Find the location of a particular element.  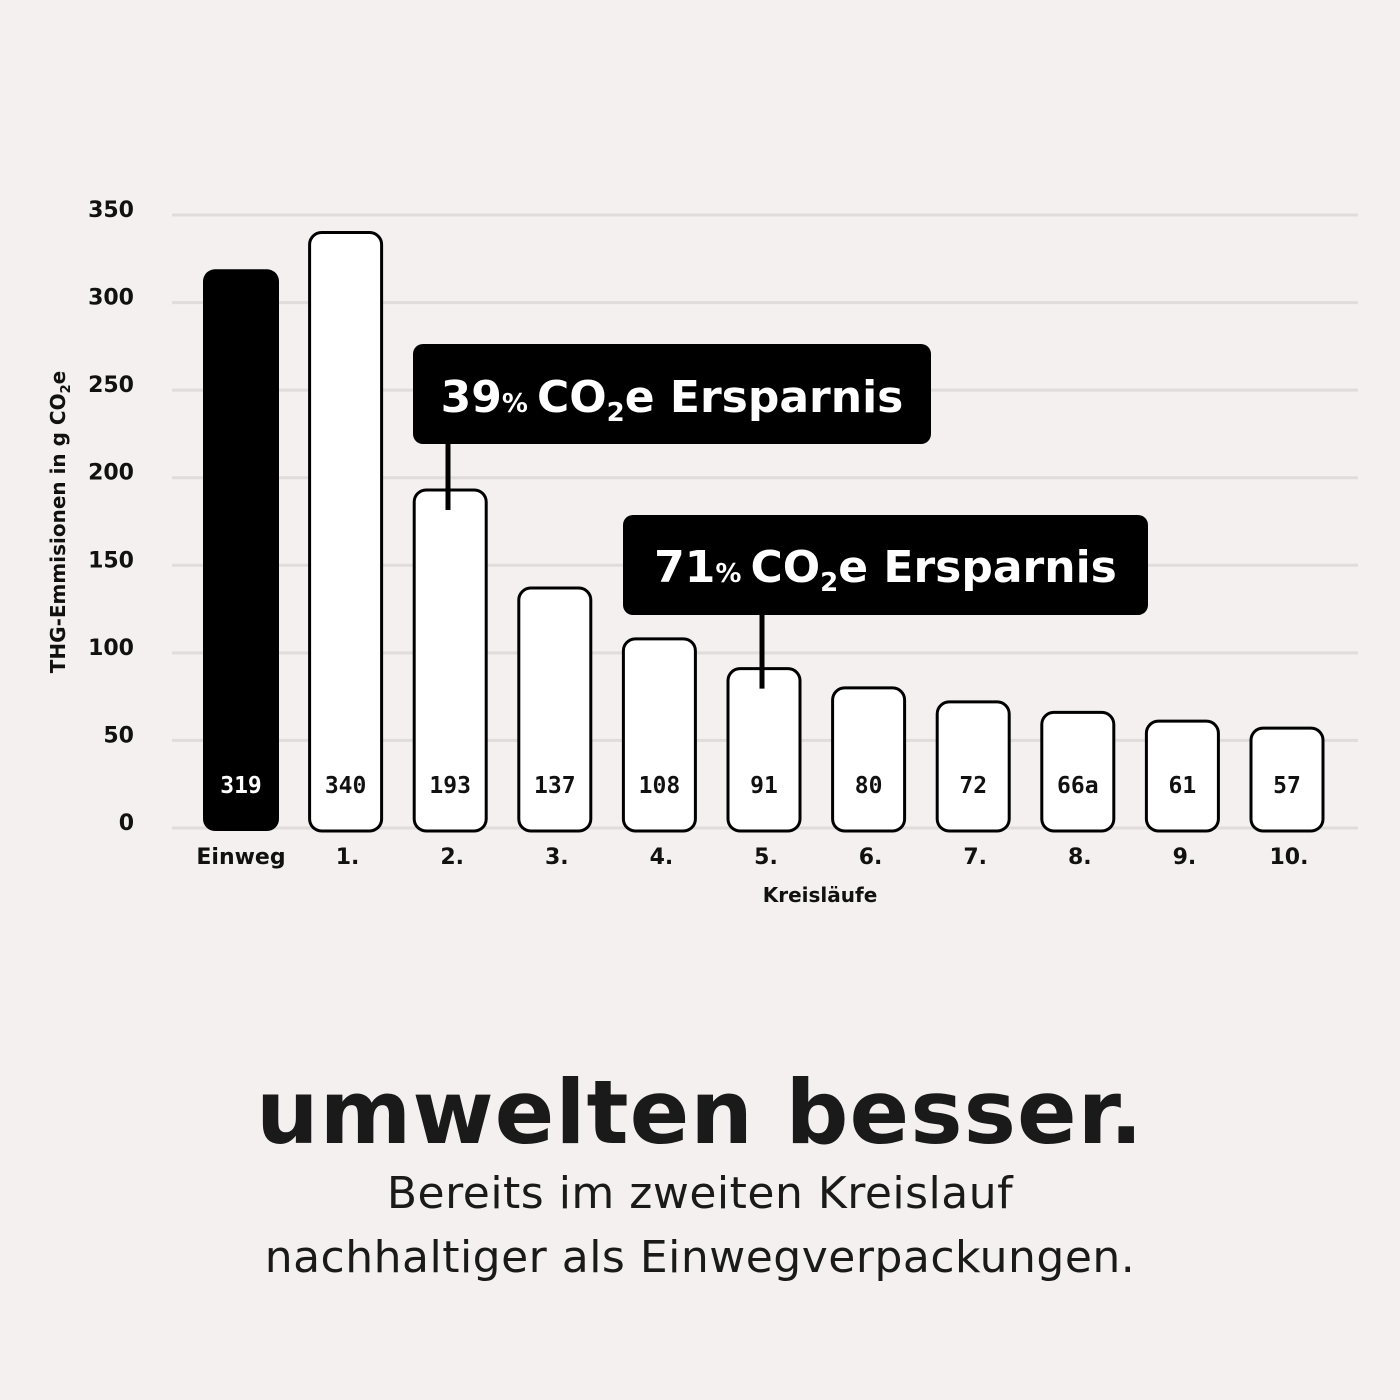

x-category-label: 3. is located at coordinates (557, 857).